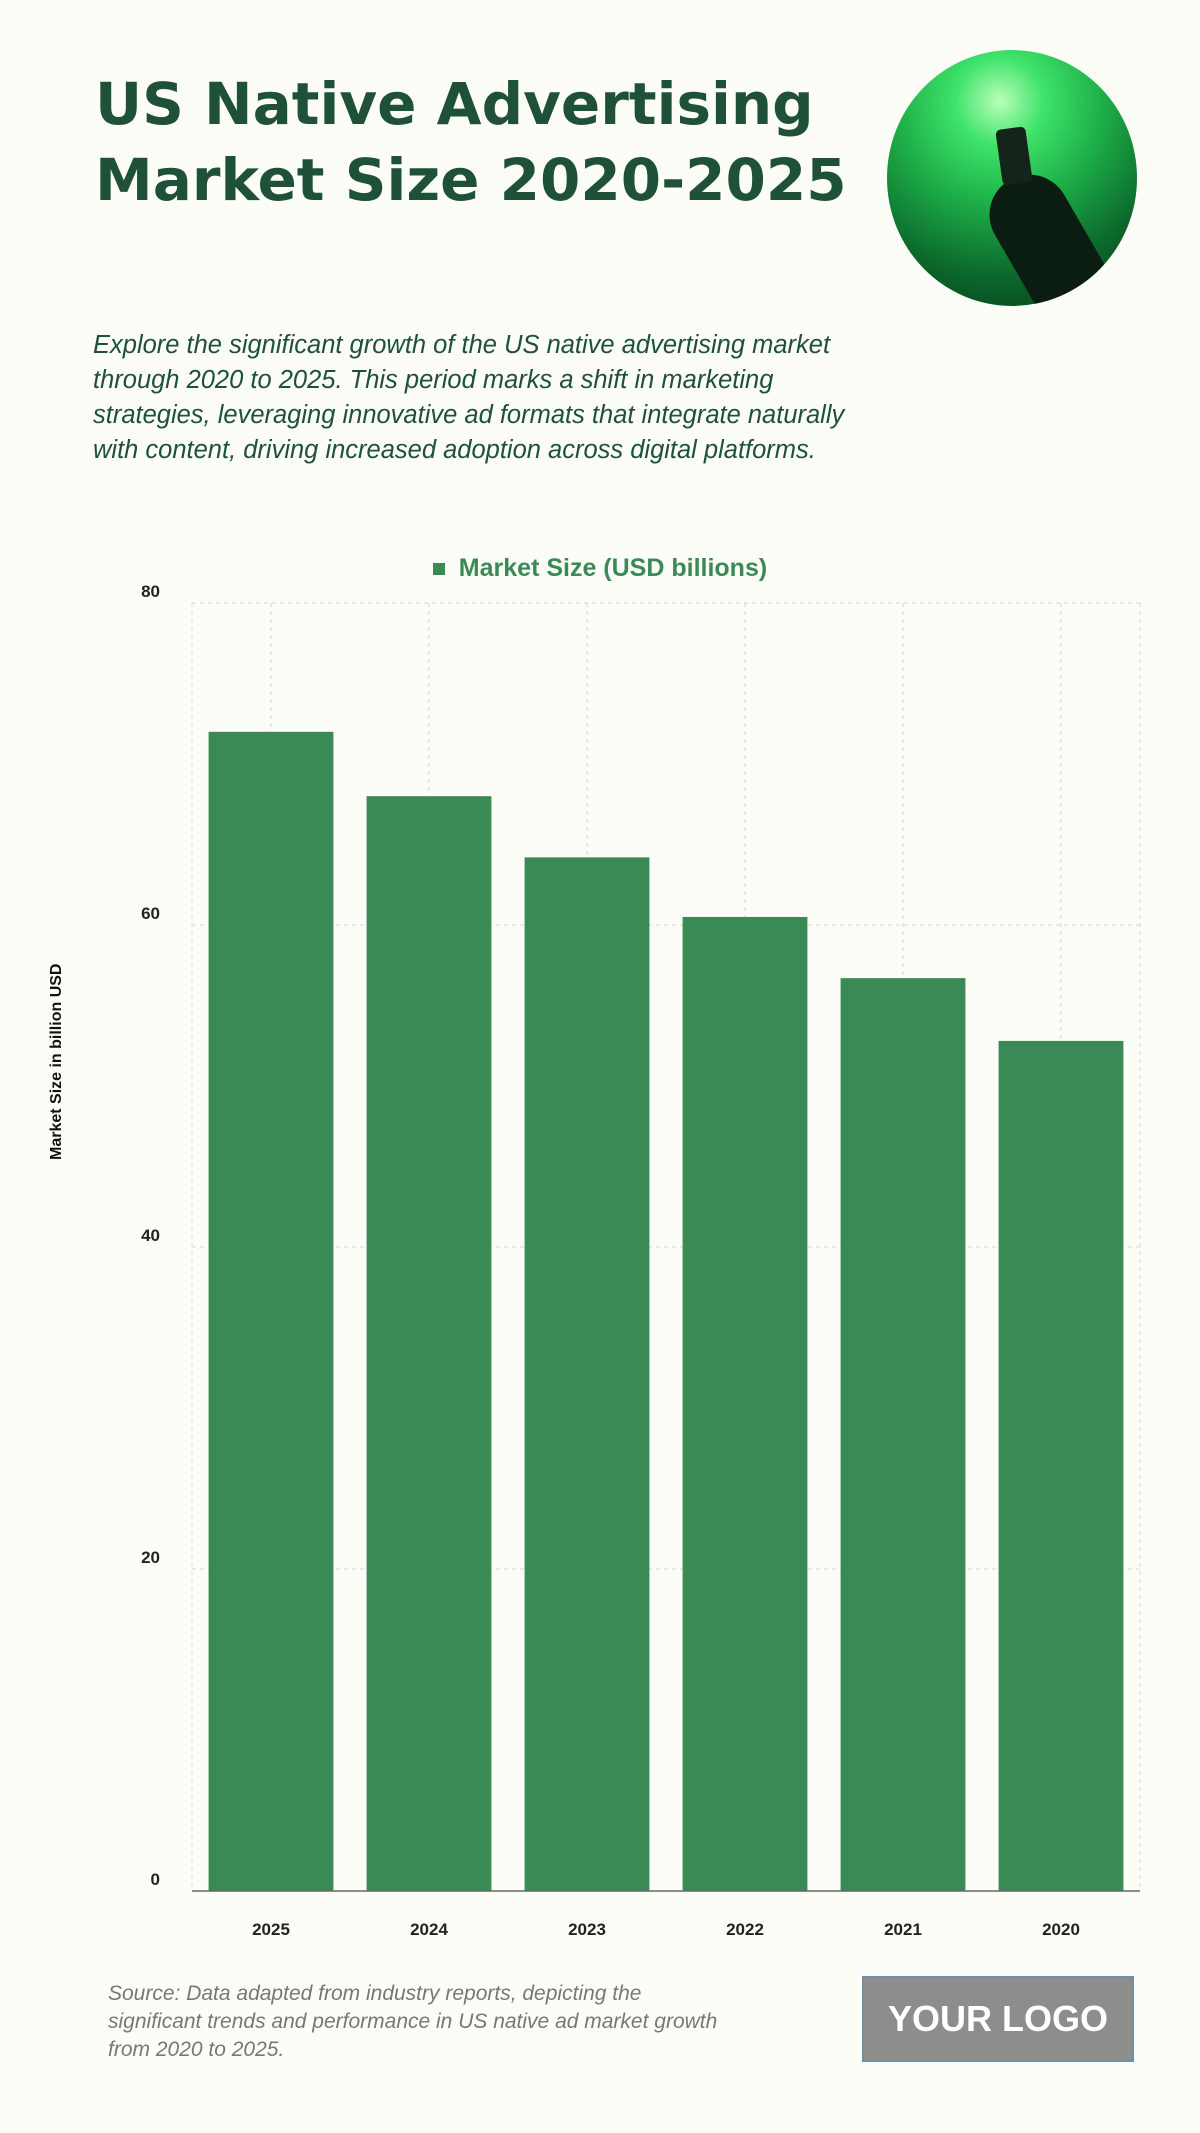 This screenshot has width=1200, height=2133. I want to click on bar-2022, so click(745, 1403).